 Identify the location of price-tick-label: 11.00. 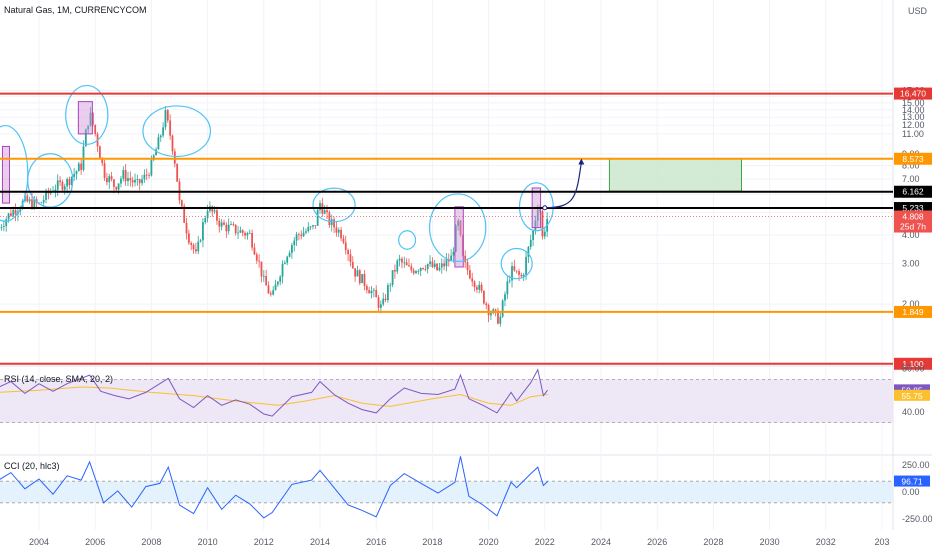
(913, 134).